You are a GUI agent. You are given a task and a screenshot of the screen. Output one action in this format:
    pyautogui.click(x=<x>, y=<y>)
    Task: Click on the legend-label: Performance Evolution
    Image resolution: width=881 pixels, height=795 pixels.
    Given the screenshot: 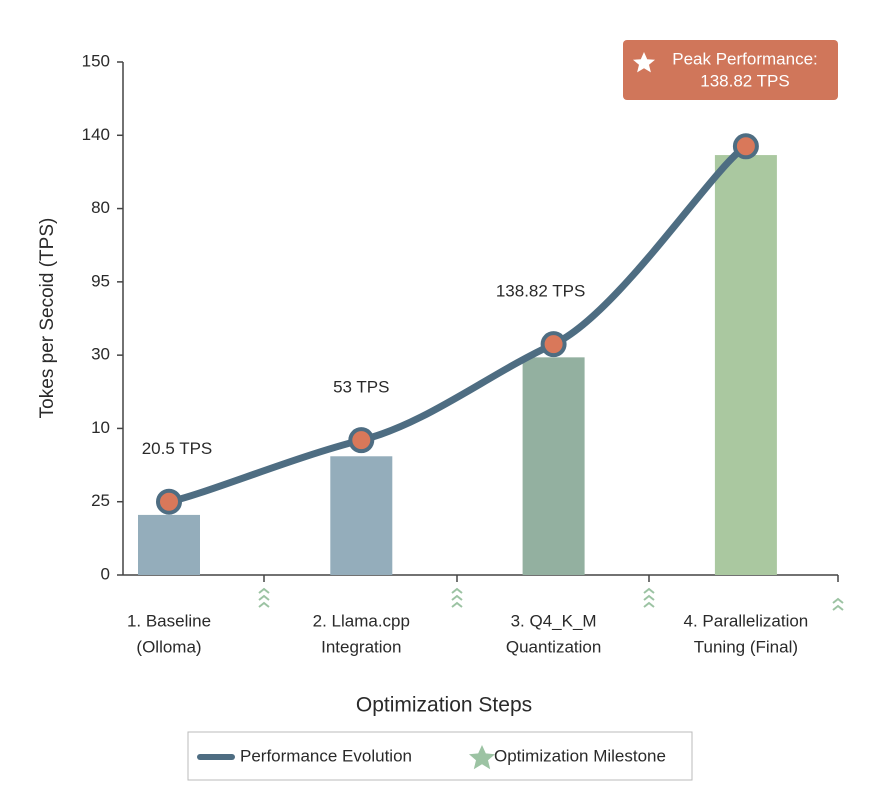 What is the action you would take?
    pyautogui.click(x=326, y=755)
    